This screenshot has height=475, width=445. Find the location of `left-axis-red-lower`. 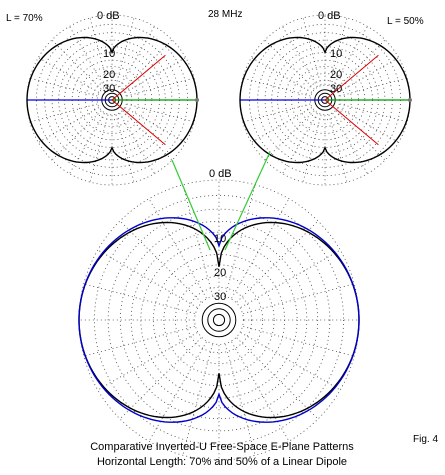

left-axis-red-lower is located at coordinates (138, 122).